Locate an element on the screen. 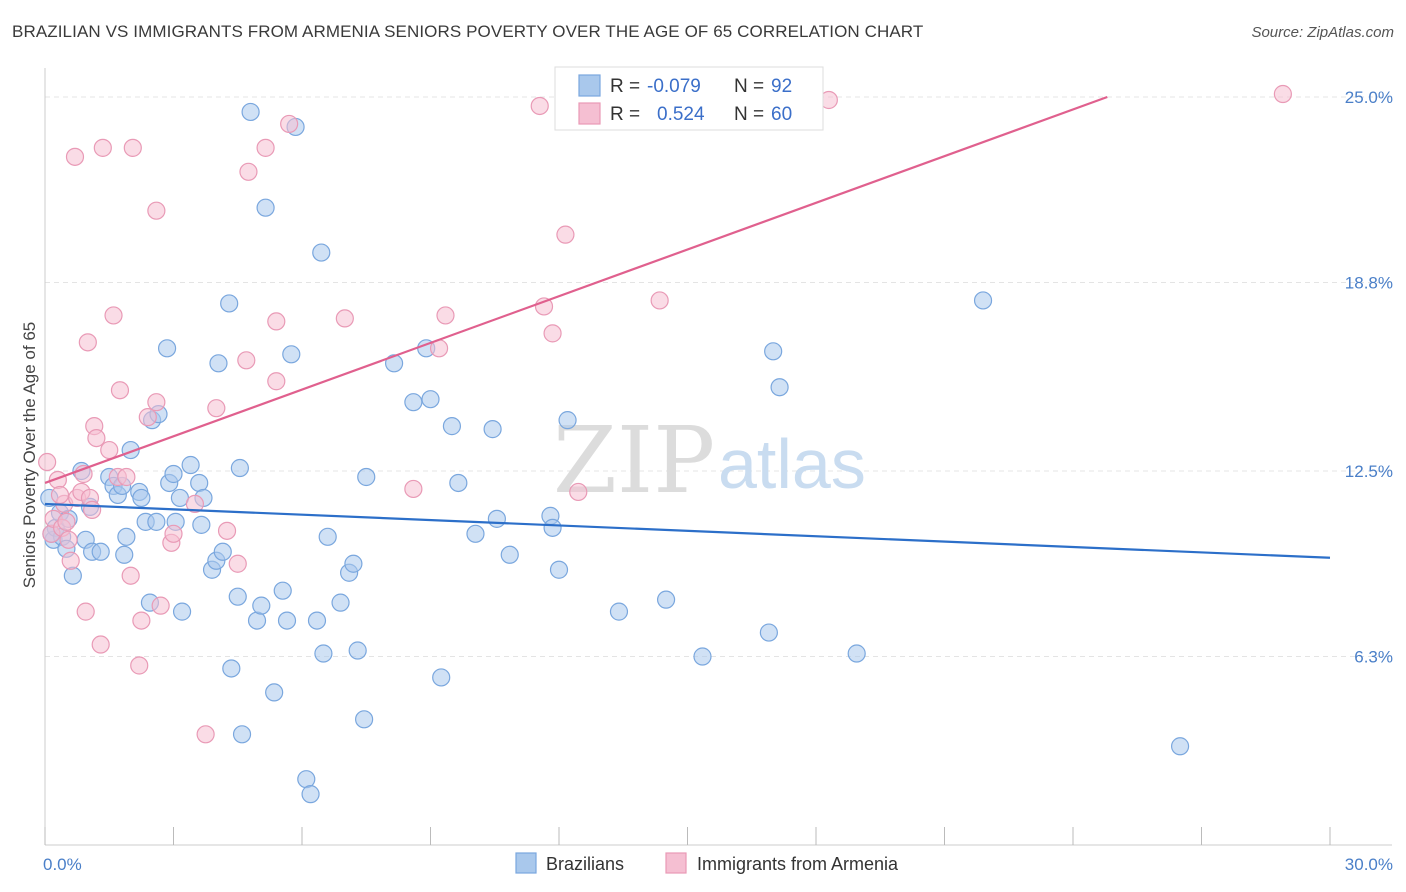  stats-blue-swatch is located at coordinates (589, 85).